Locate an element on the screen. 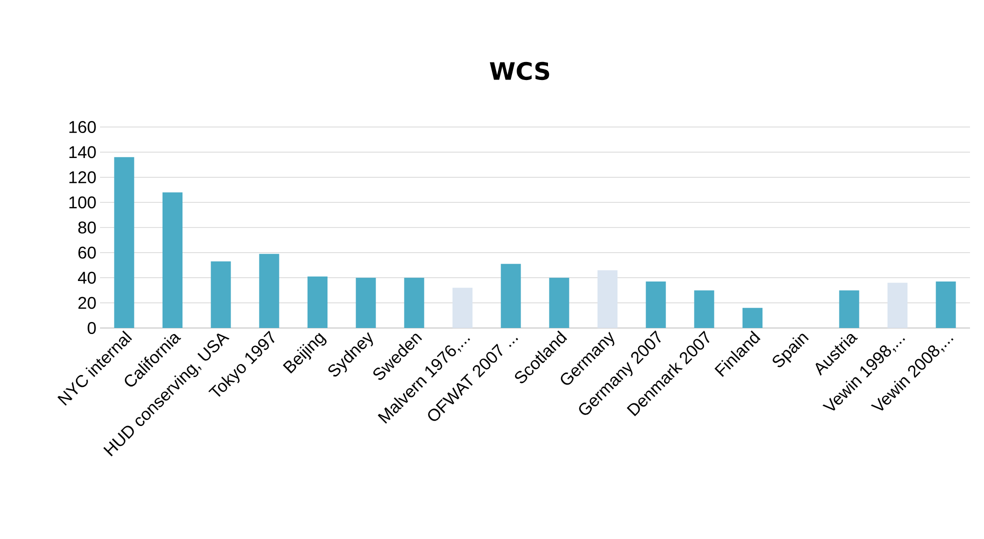  y-tick-label: 160 is located at coordinates (82, 127).